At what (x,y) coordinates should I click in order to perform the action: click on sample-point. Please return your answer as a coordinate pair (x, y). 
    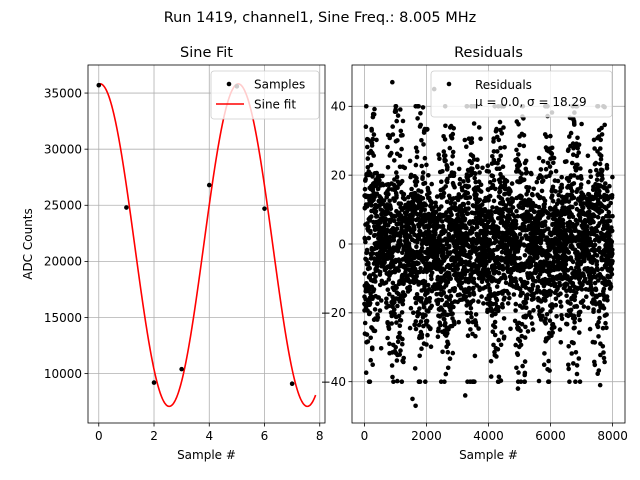
    Looking at the image, I should click on (181, 369).